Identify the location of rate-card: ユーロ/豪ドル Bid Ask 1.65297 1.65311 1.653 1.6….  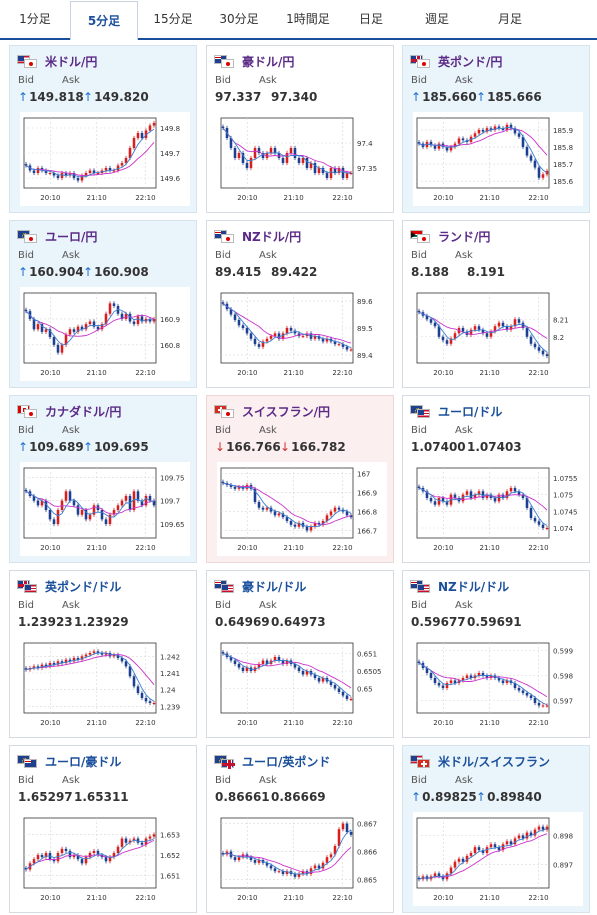
(103, 829).